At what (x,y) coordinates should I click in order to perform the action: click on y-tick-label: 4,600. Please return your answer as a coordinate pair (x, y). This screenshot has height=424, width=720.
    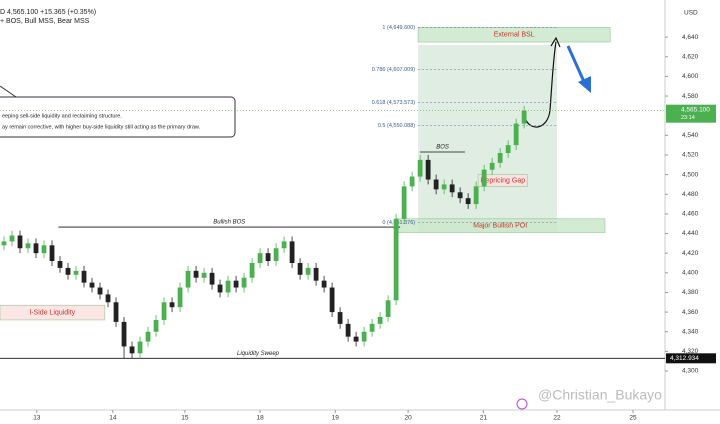
    Looking at the image, I should click on (690, 76).